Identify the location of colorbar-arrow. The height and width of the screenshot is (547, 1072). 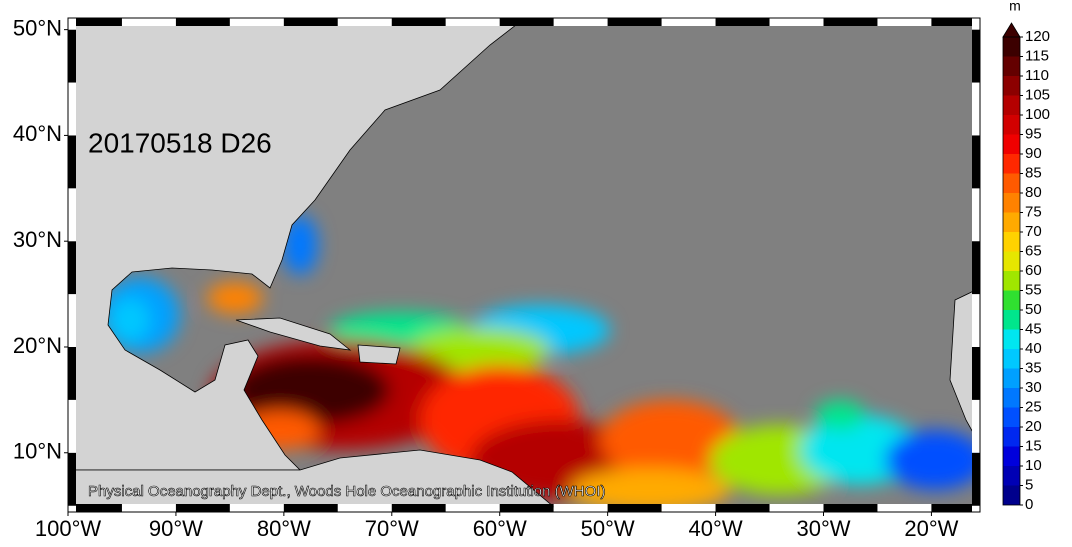
(1011, 30).